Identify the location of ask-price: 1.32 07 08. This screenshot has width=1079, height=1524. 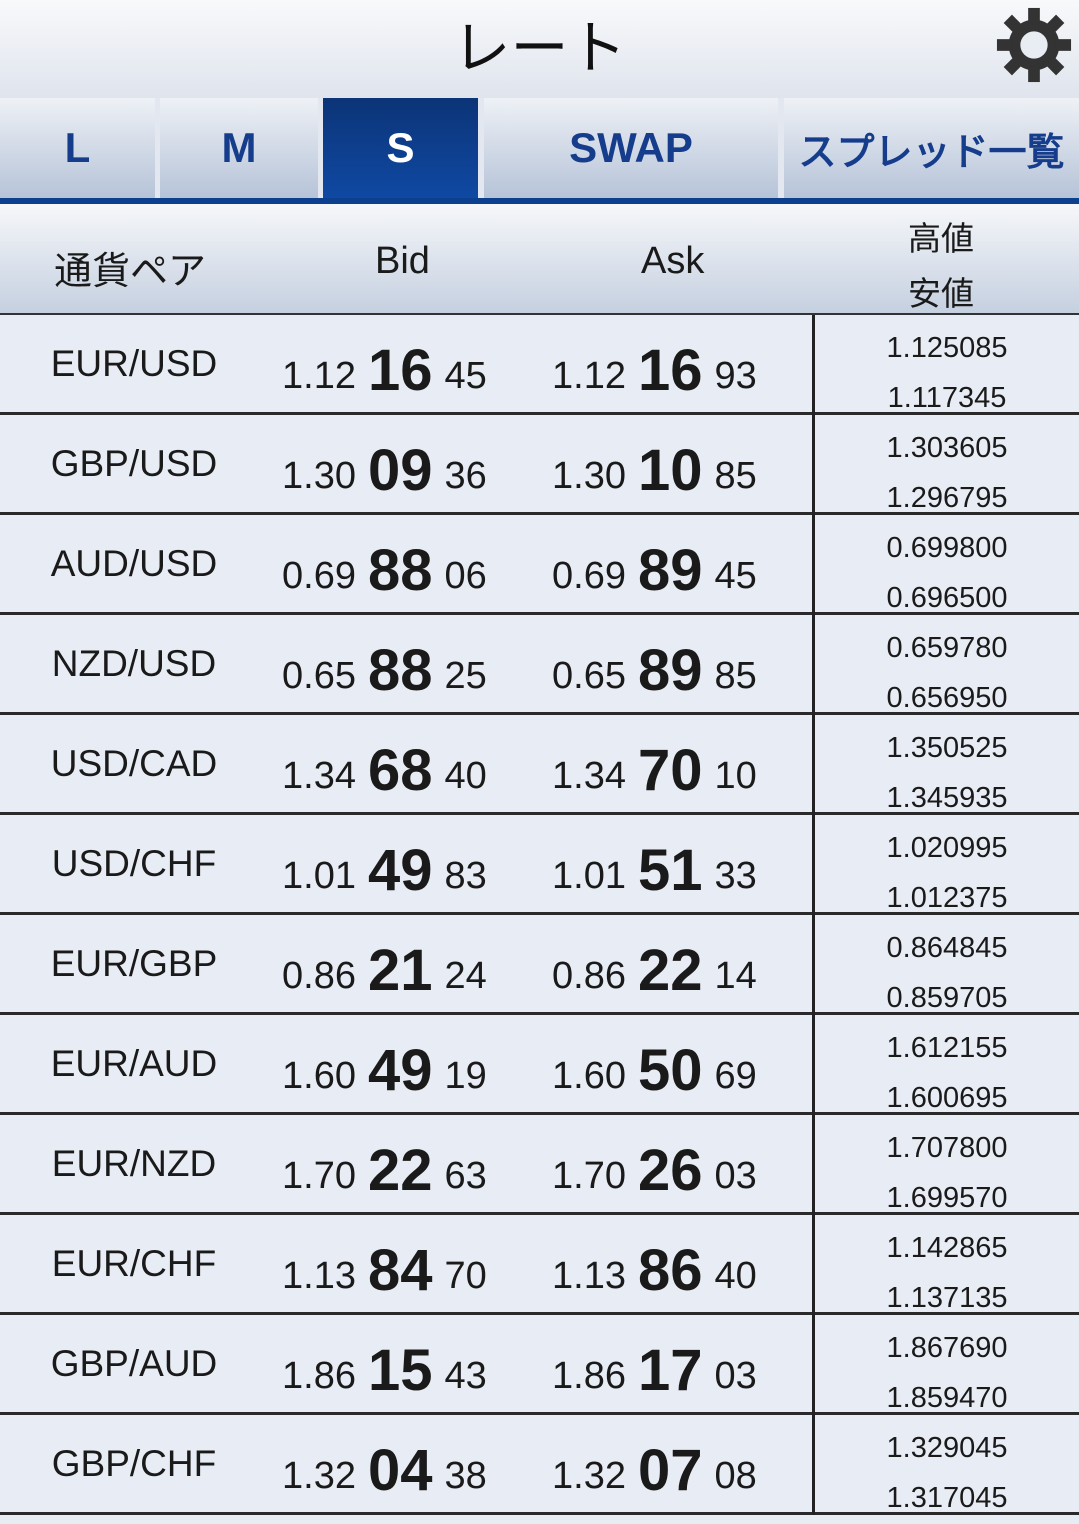
(654, 1470).